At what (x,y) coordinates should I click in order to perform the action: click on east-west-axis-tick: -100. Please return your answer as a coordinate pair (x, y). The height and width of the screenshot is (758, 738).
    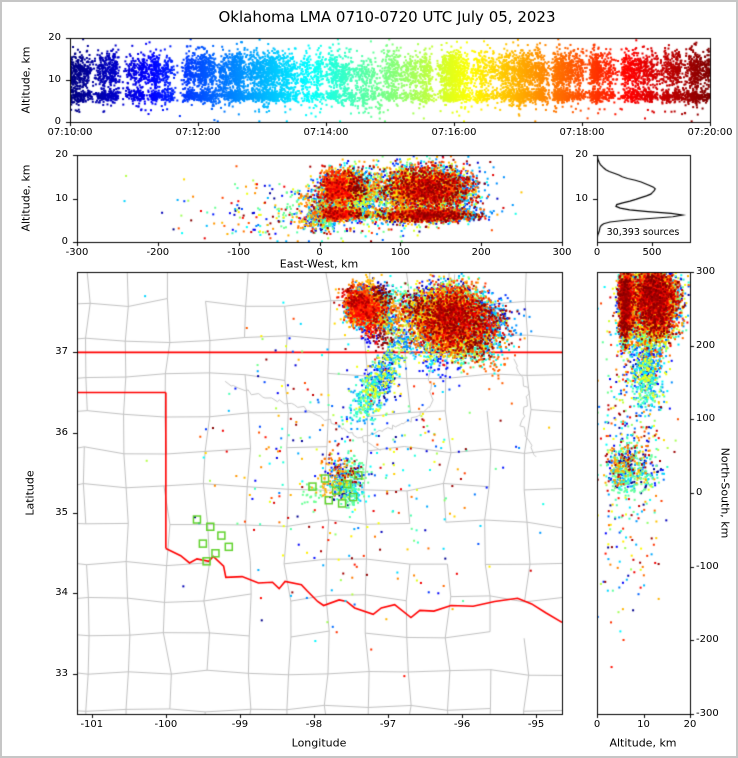
    Looking at the image, I should click on (239, 252).